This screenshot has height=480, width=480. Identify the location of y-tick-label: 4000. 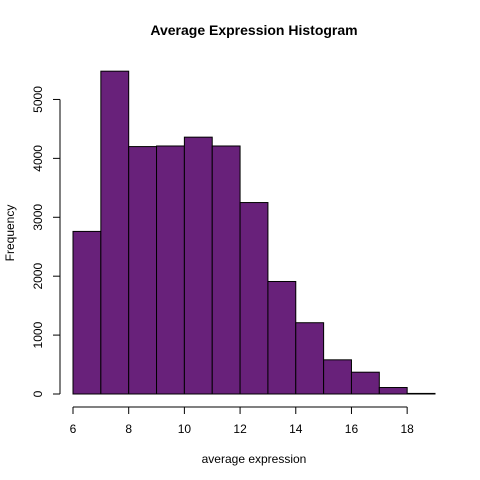
(38, 158).